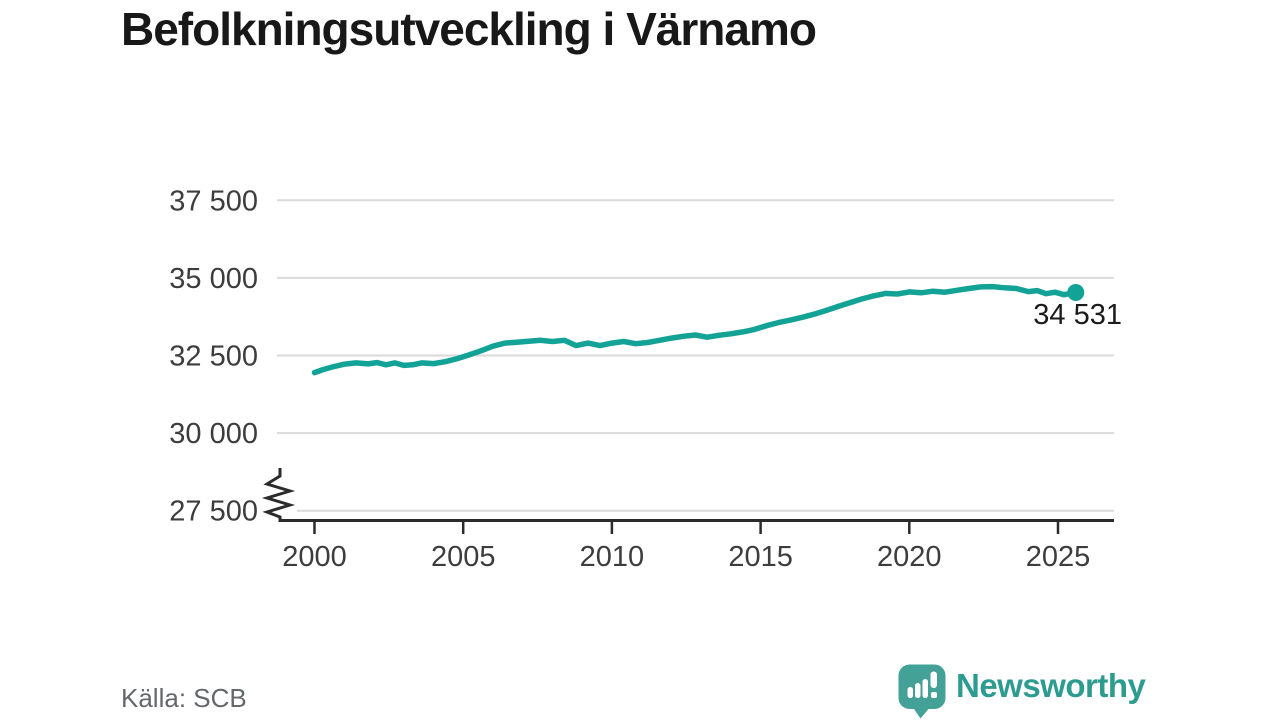 Image resolution: width=1280 pixels, height=720 pixels. Describe the element at coordinates (213, 279) in the screenshot. I see `y-axis-tick-label: 35 000` at that location.